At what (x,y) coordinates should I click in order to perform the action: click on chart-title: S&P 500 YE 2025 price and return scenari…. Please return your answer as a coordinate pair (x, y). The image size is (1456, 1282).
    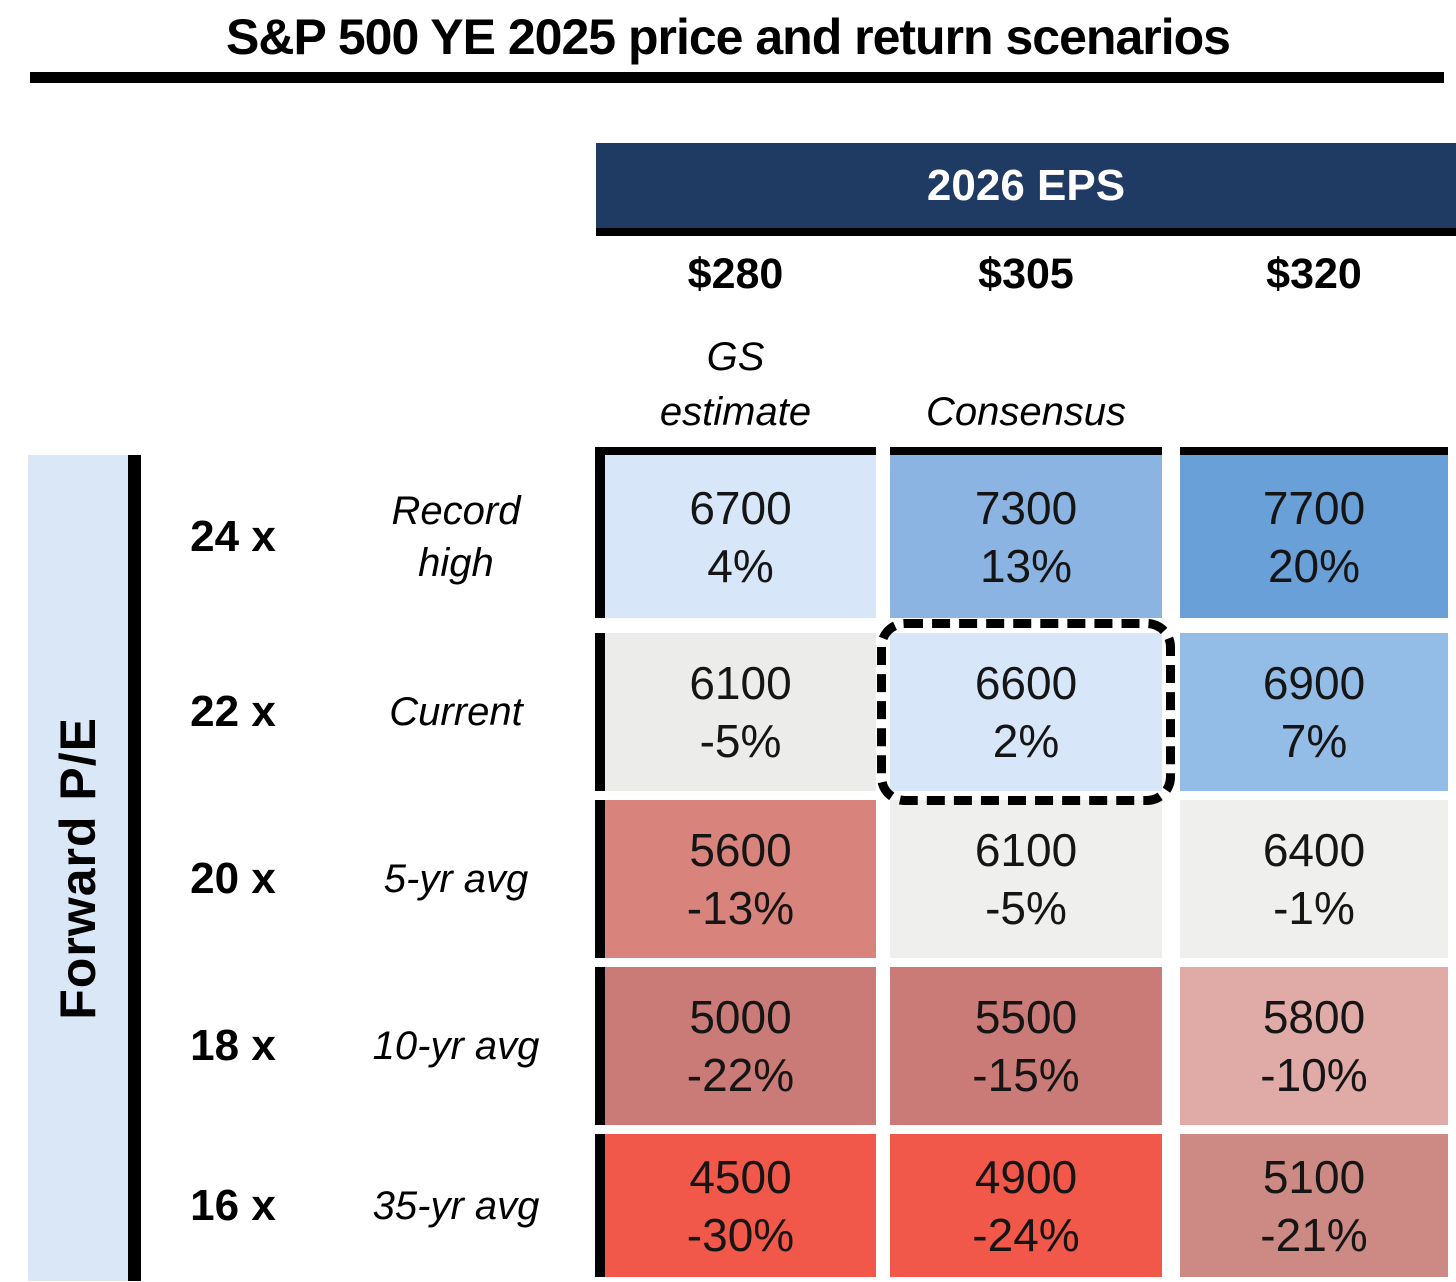
    Looking at the image, I should click on (728, 37).